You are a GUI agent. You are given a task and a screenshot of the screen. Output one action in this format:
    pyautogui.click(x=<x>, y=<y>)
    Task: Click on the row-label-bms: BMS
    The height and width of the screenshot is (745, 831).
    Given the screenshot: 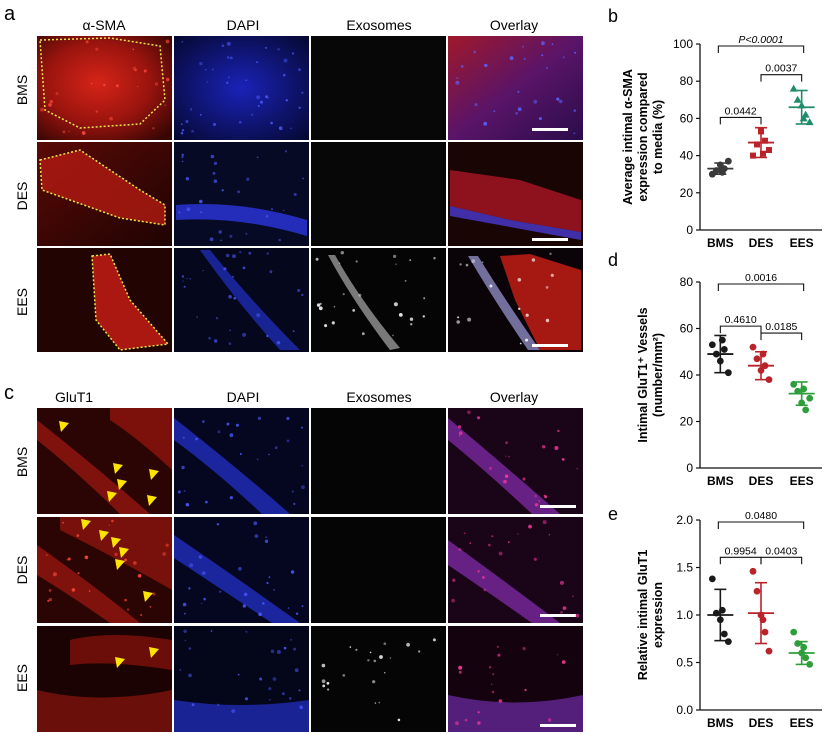 What is the action you would take?
    pyautogui.click(x=22, y=90)
    